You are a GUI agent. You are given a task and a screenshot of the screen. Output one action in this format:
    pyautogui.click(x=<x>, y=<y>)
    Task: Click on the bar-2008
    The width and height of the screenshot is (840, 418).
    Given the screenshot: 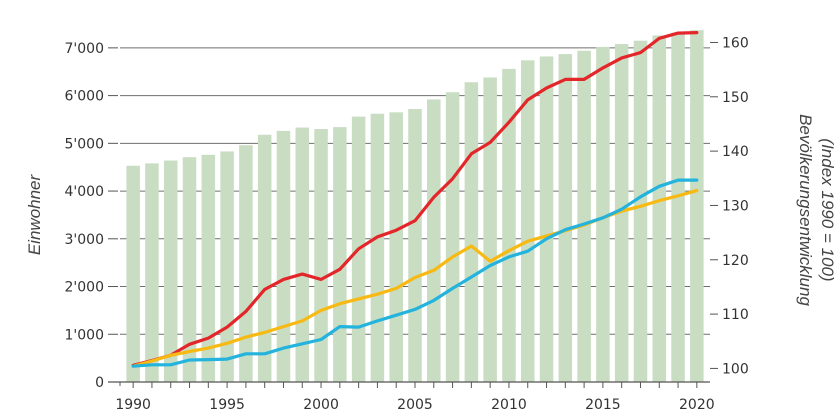 What is the action you would take?
    pyautogui.click(x=471, y=232)
    